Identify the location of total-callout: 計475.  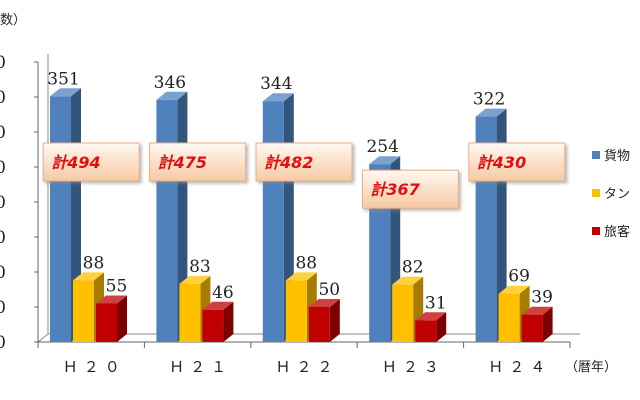
(198, 162).